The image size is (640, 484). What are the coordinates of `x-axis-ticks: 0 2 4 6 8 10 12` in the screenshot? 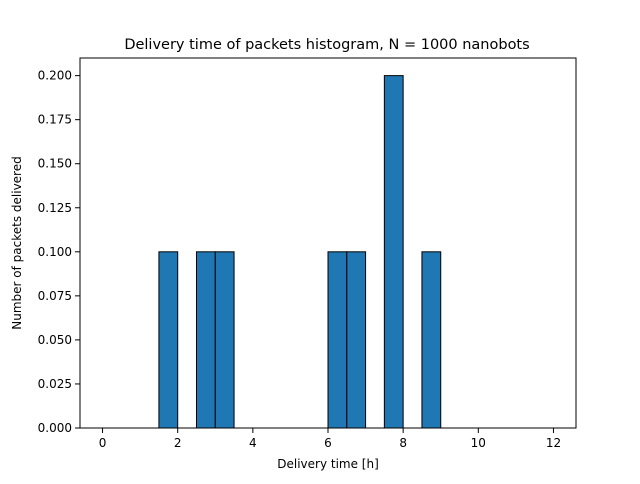 It's located at (330, 439).